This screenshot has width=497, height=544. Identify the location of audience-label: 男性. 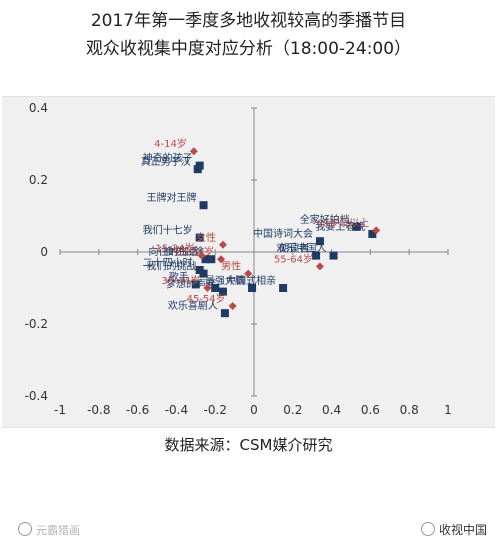
(231, 266).